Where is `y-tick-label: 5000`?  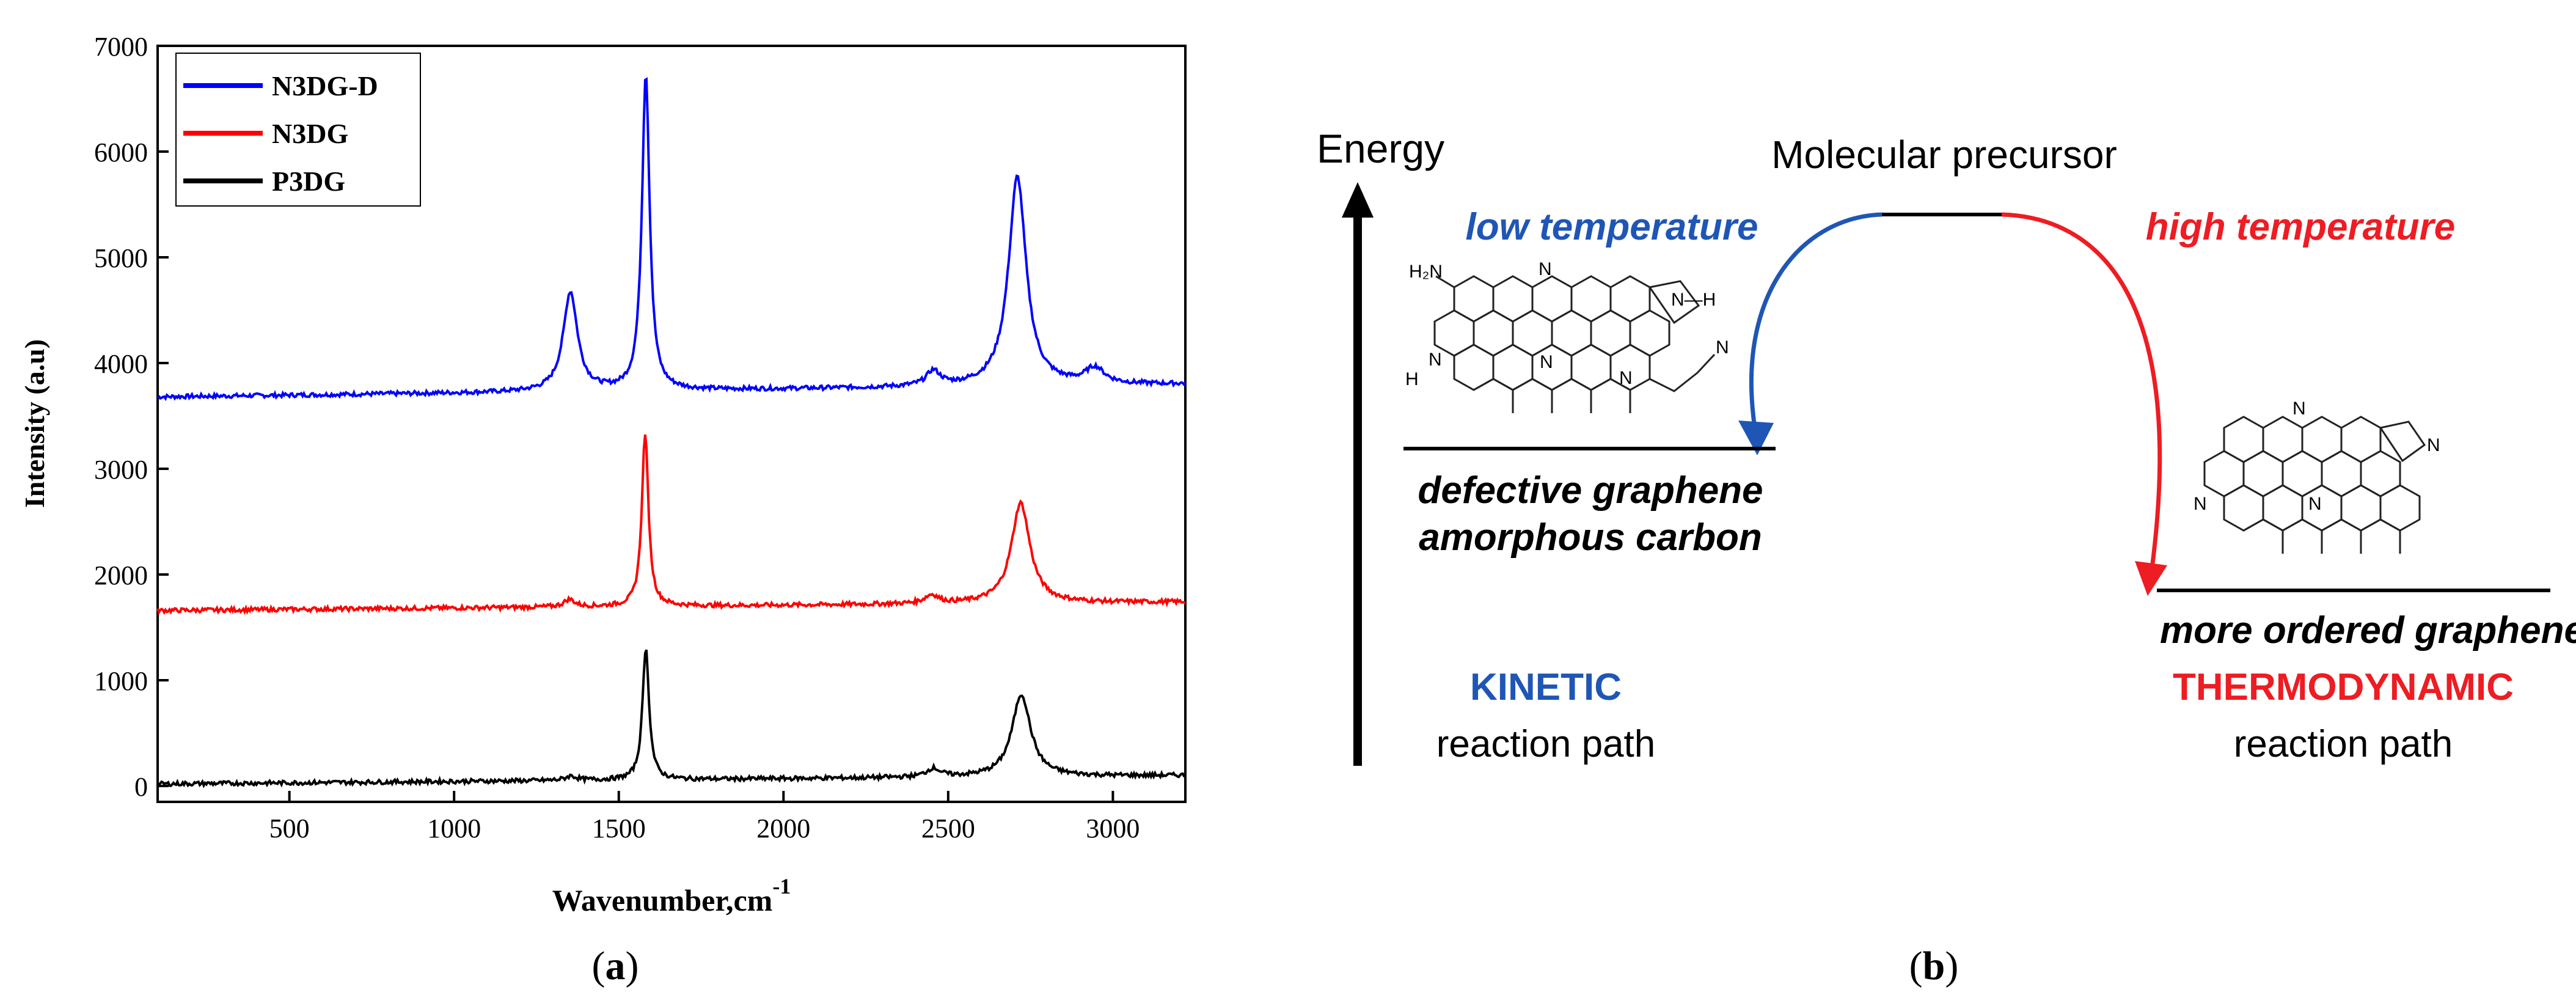 y-tick-label: 5000 is located at coordinates (121, 258).